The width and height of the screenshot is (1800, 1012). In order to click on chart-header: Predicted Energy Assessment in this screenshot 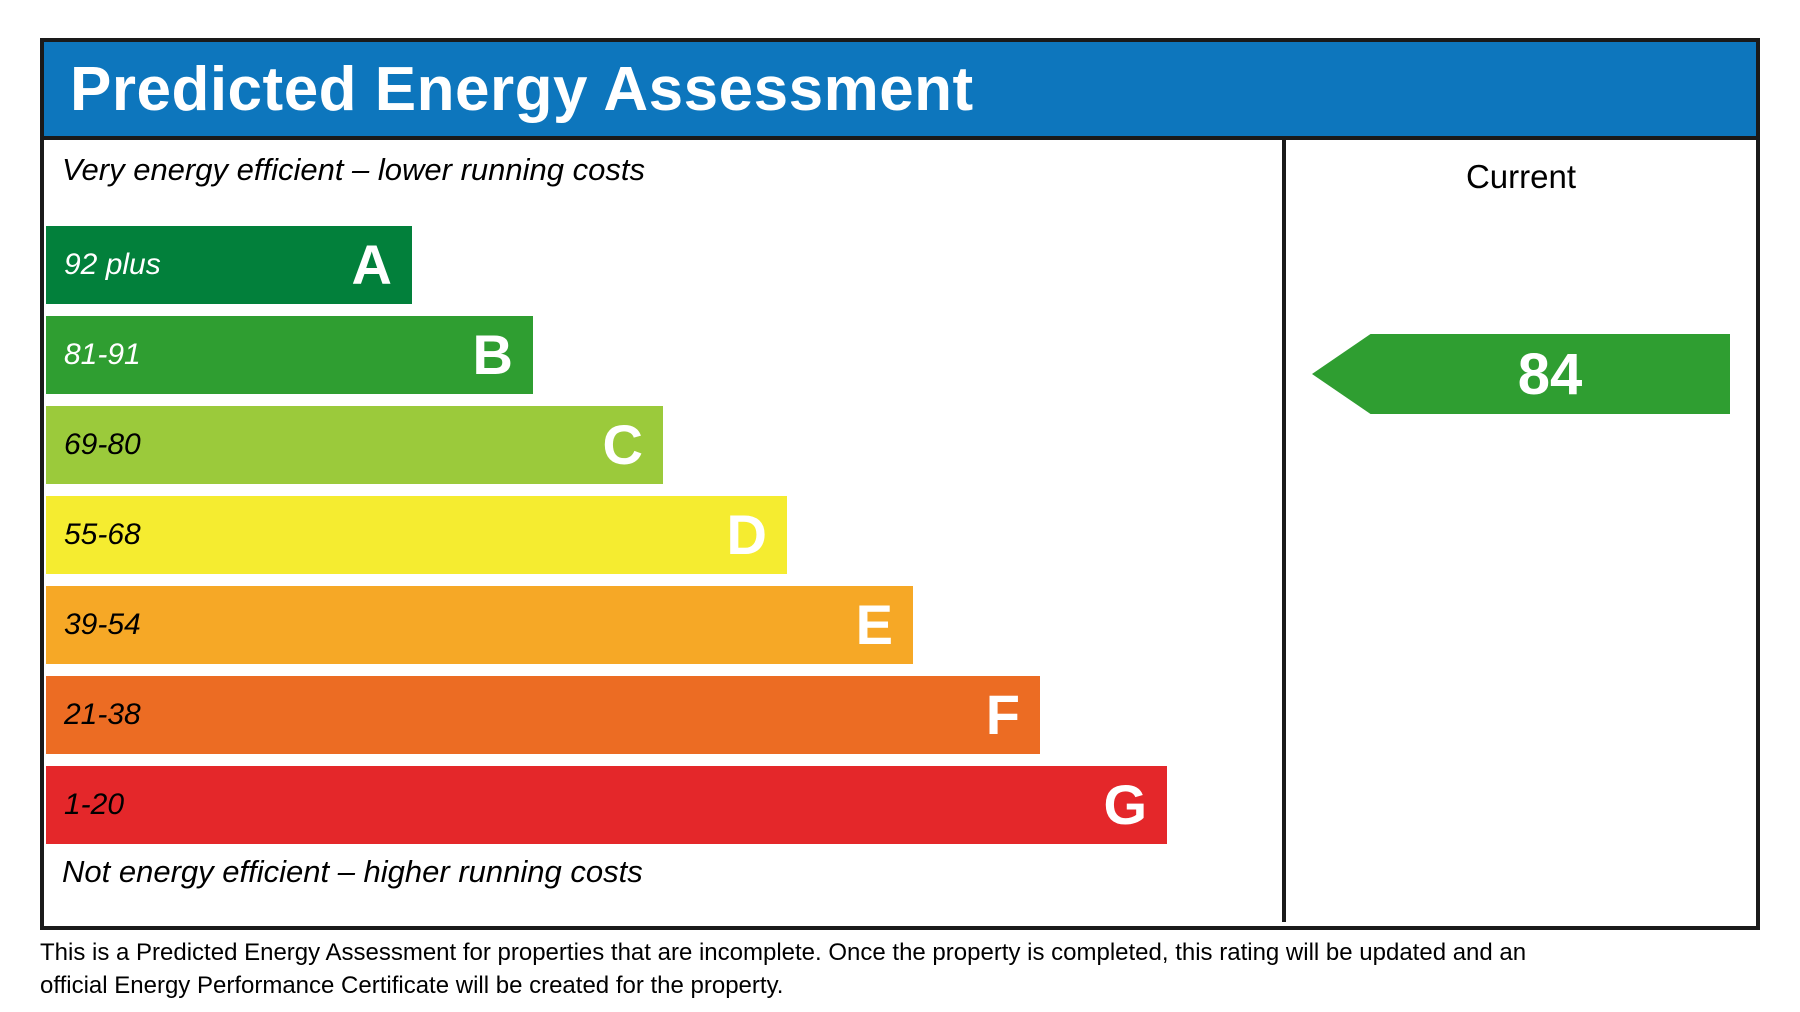, I will do `click(900, 91)`.